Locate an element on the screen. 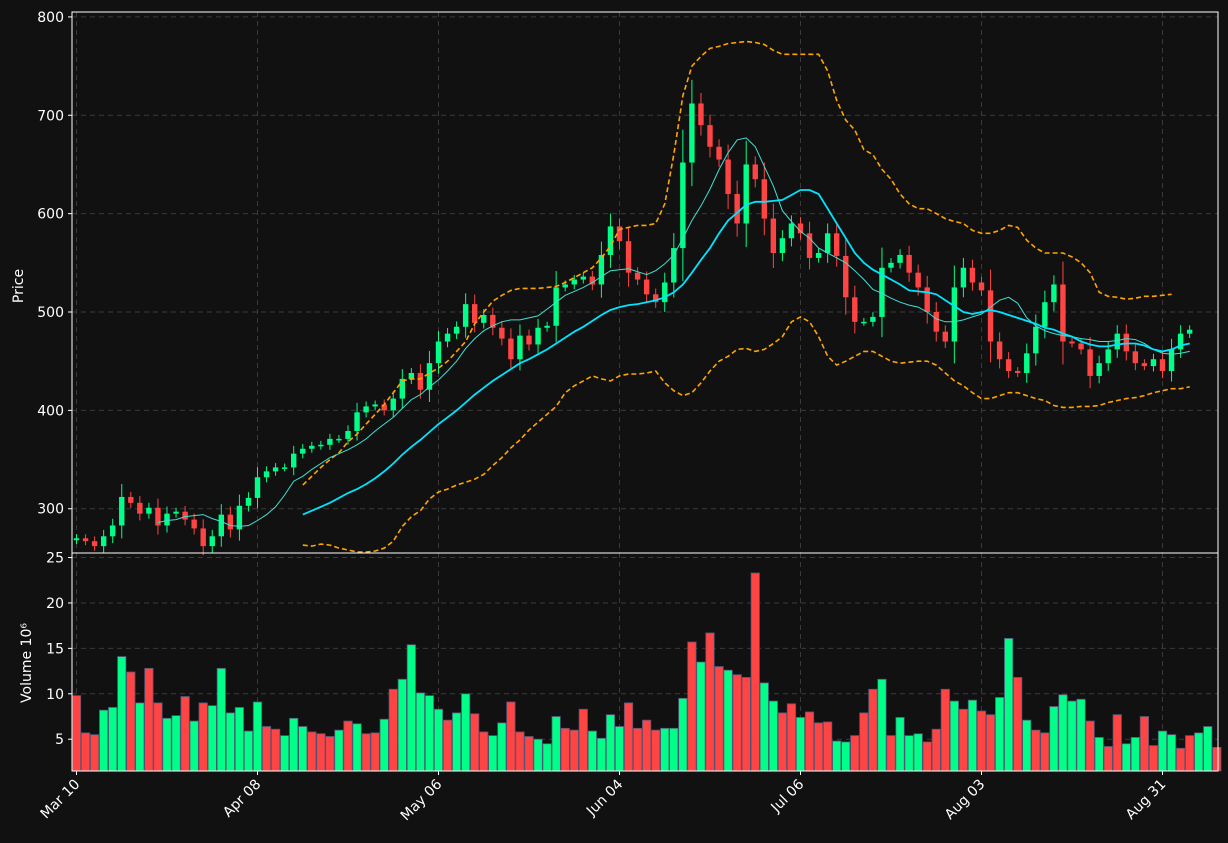 This screenshot has height=843, width=1228. price-ytick-label: 300 is located at coordinates (50, 510).